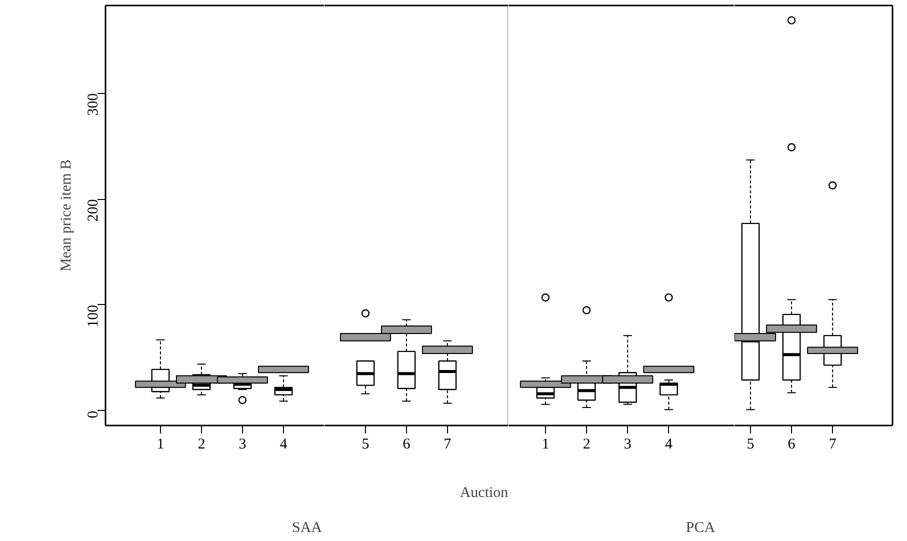 This screenshot has height=541, width=907. I want to click on y-tick-label: 200, so click(94, 210).